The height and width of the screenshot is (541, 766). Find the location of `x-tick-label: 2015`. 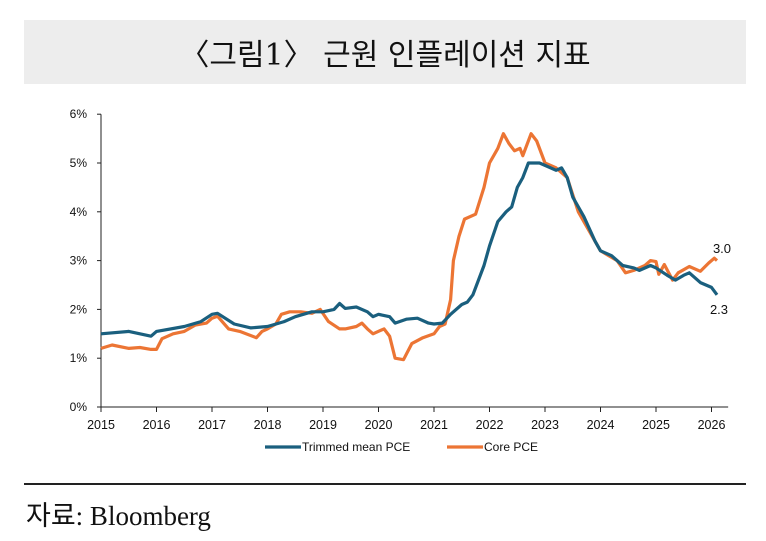

x-tick-label: 2015 is located at coordinates (101, 425).